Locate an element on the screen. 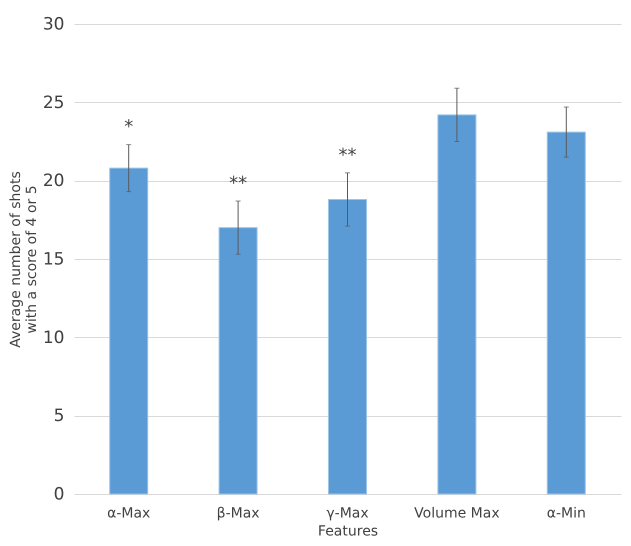  y-tick-label: 5 is located at coordinates (59, 416).